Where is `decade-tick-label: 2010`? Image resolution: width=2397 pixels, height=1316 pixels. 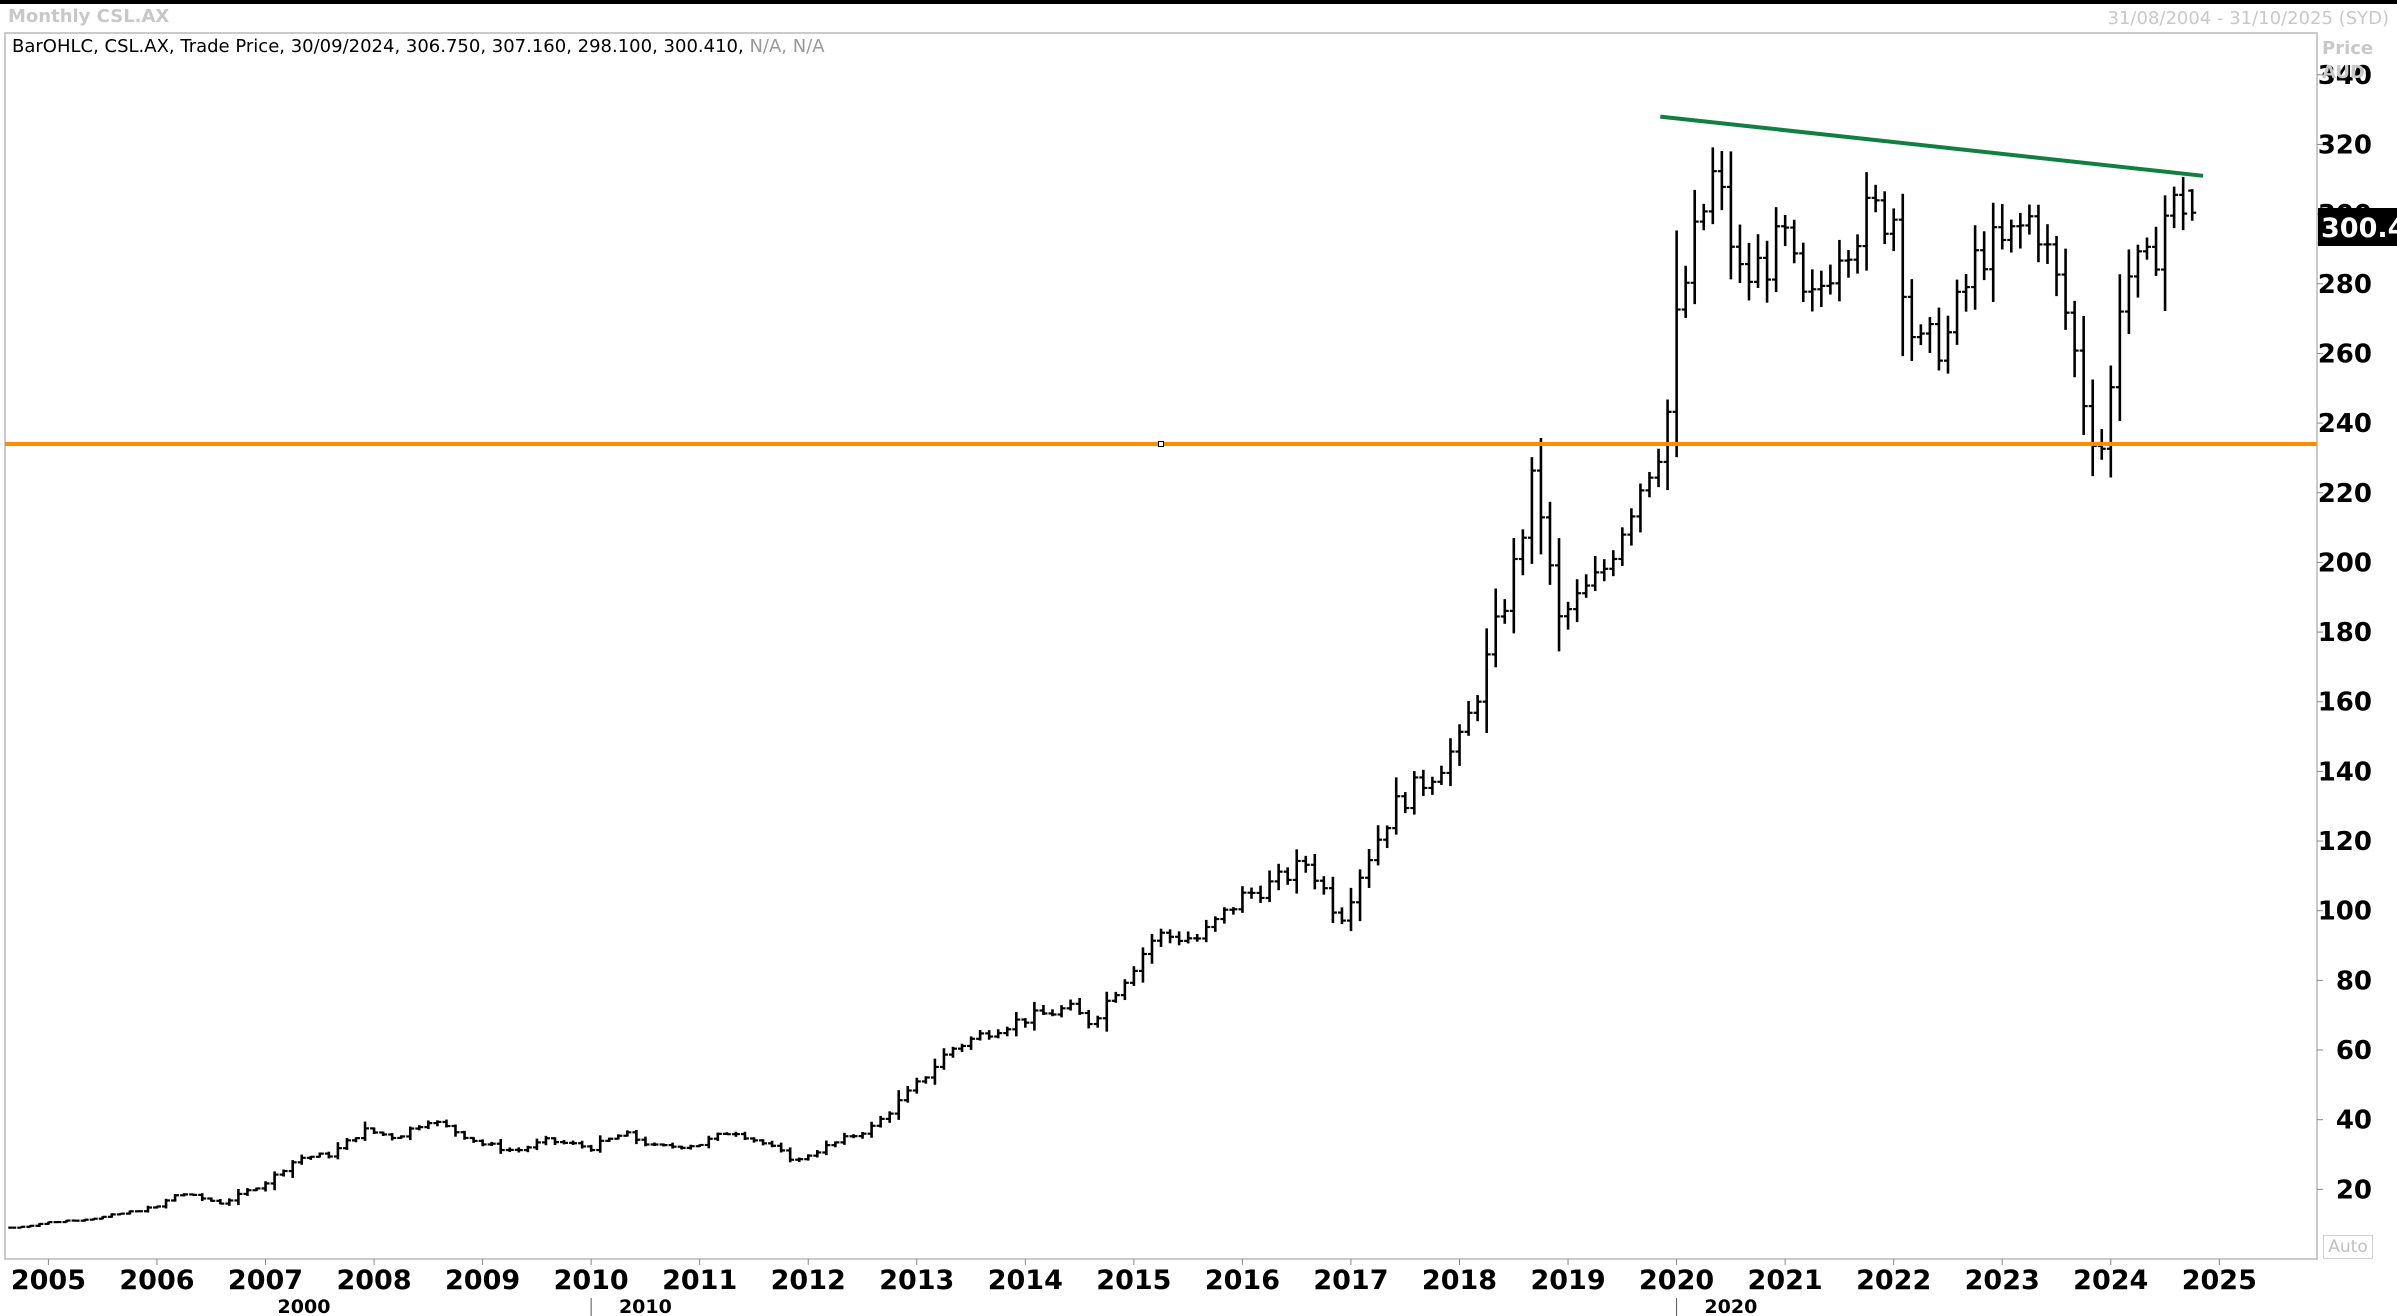 decade-tick-label: 2010 is located at coordinates (645, 1306).